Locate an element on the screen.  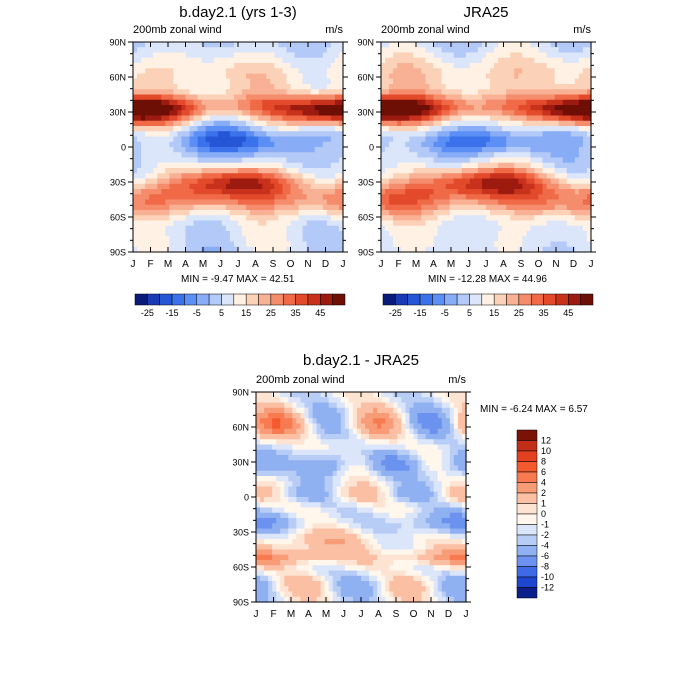
colorbar-box is located at coordinates (562, 299).